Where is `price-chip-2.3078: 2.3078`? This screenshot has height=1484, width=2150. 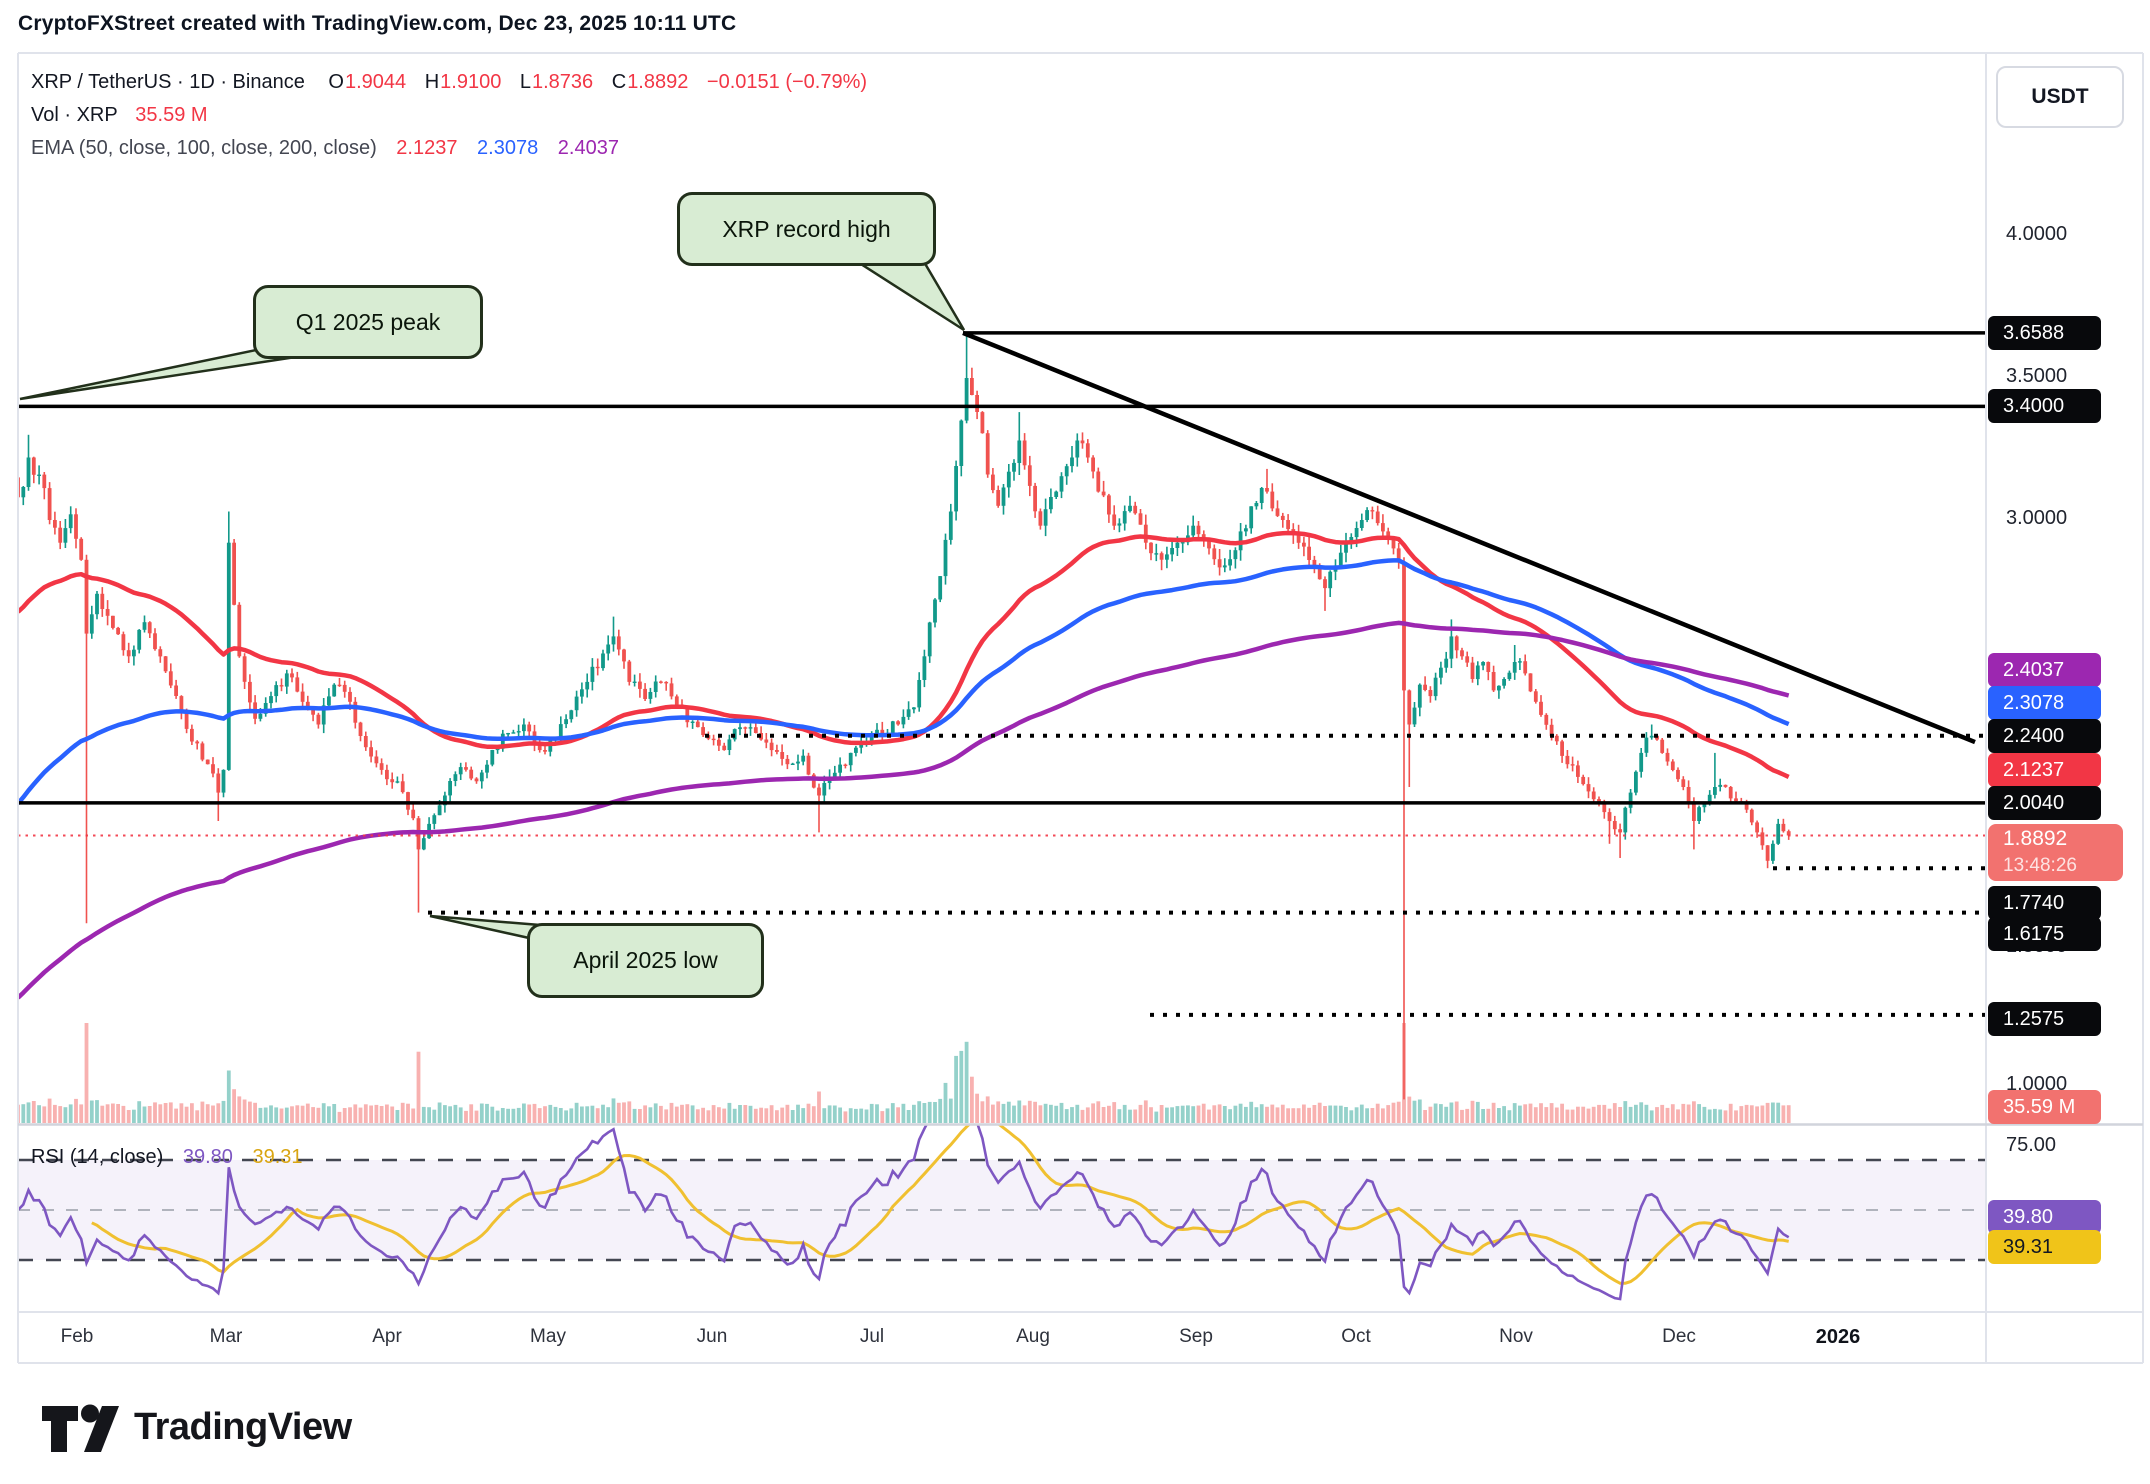
price-chip-2.3078: 2.3078 is located at coordinates (2044, 703).